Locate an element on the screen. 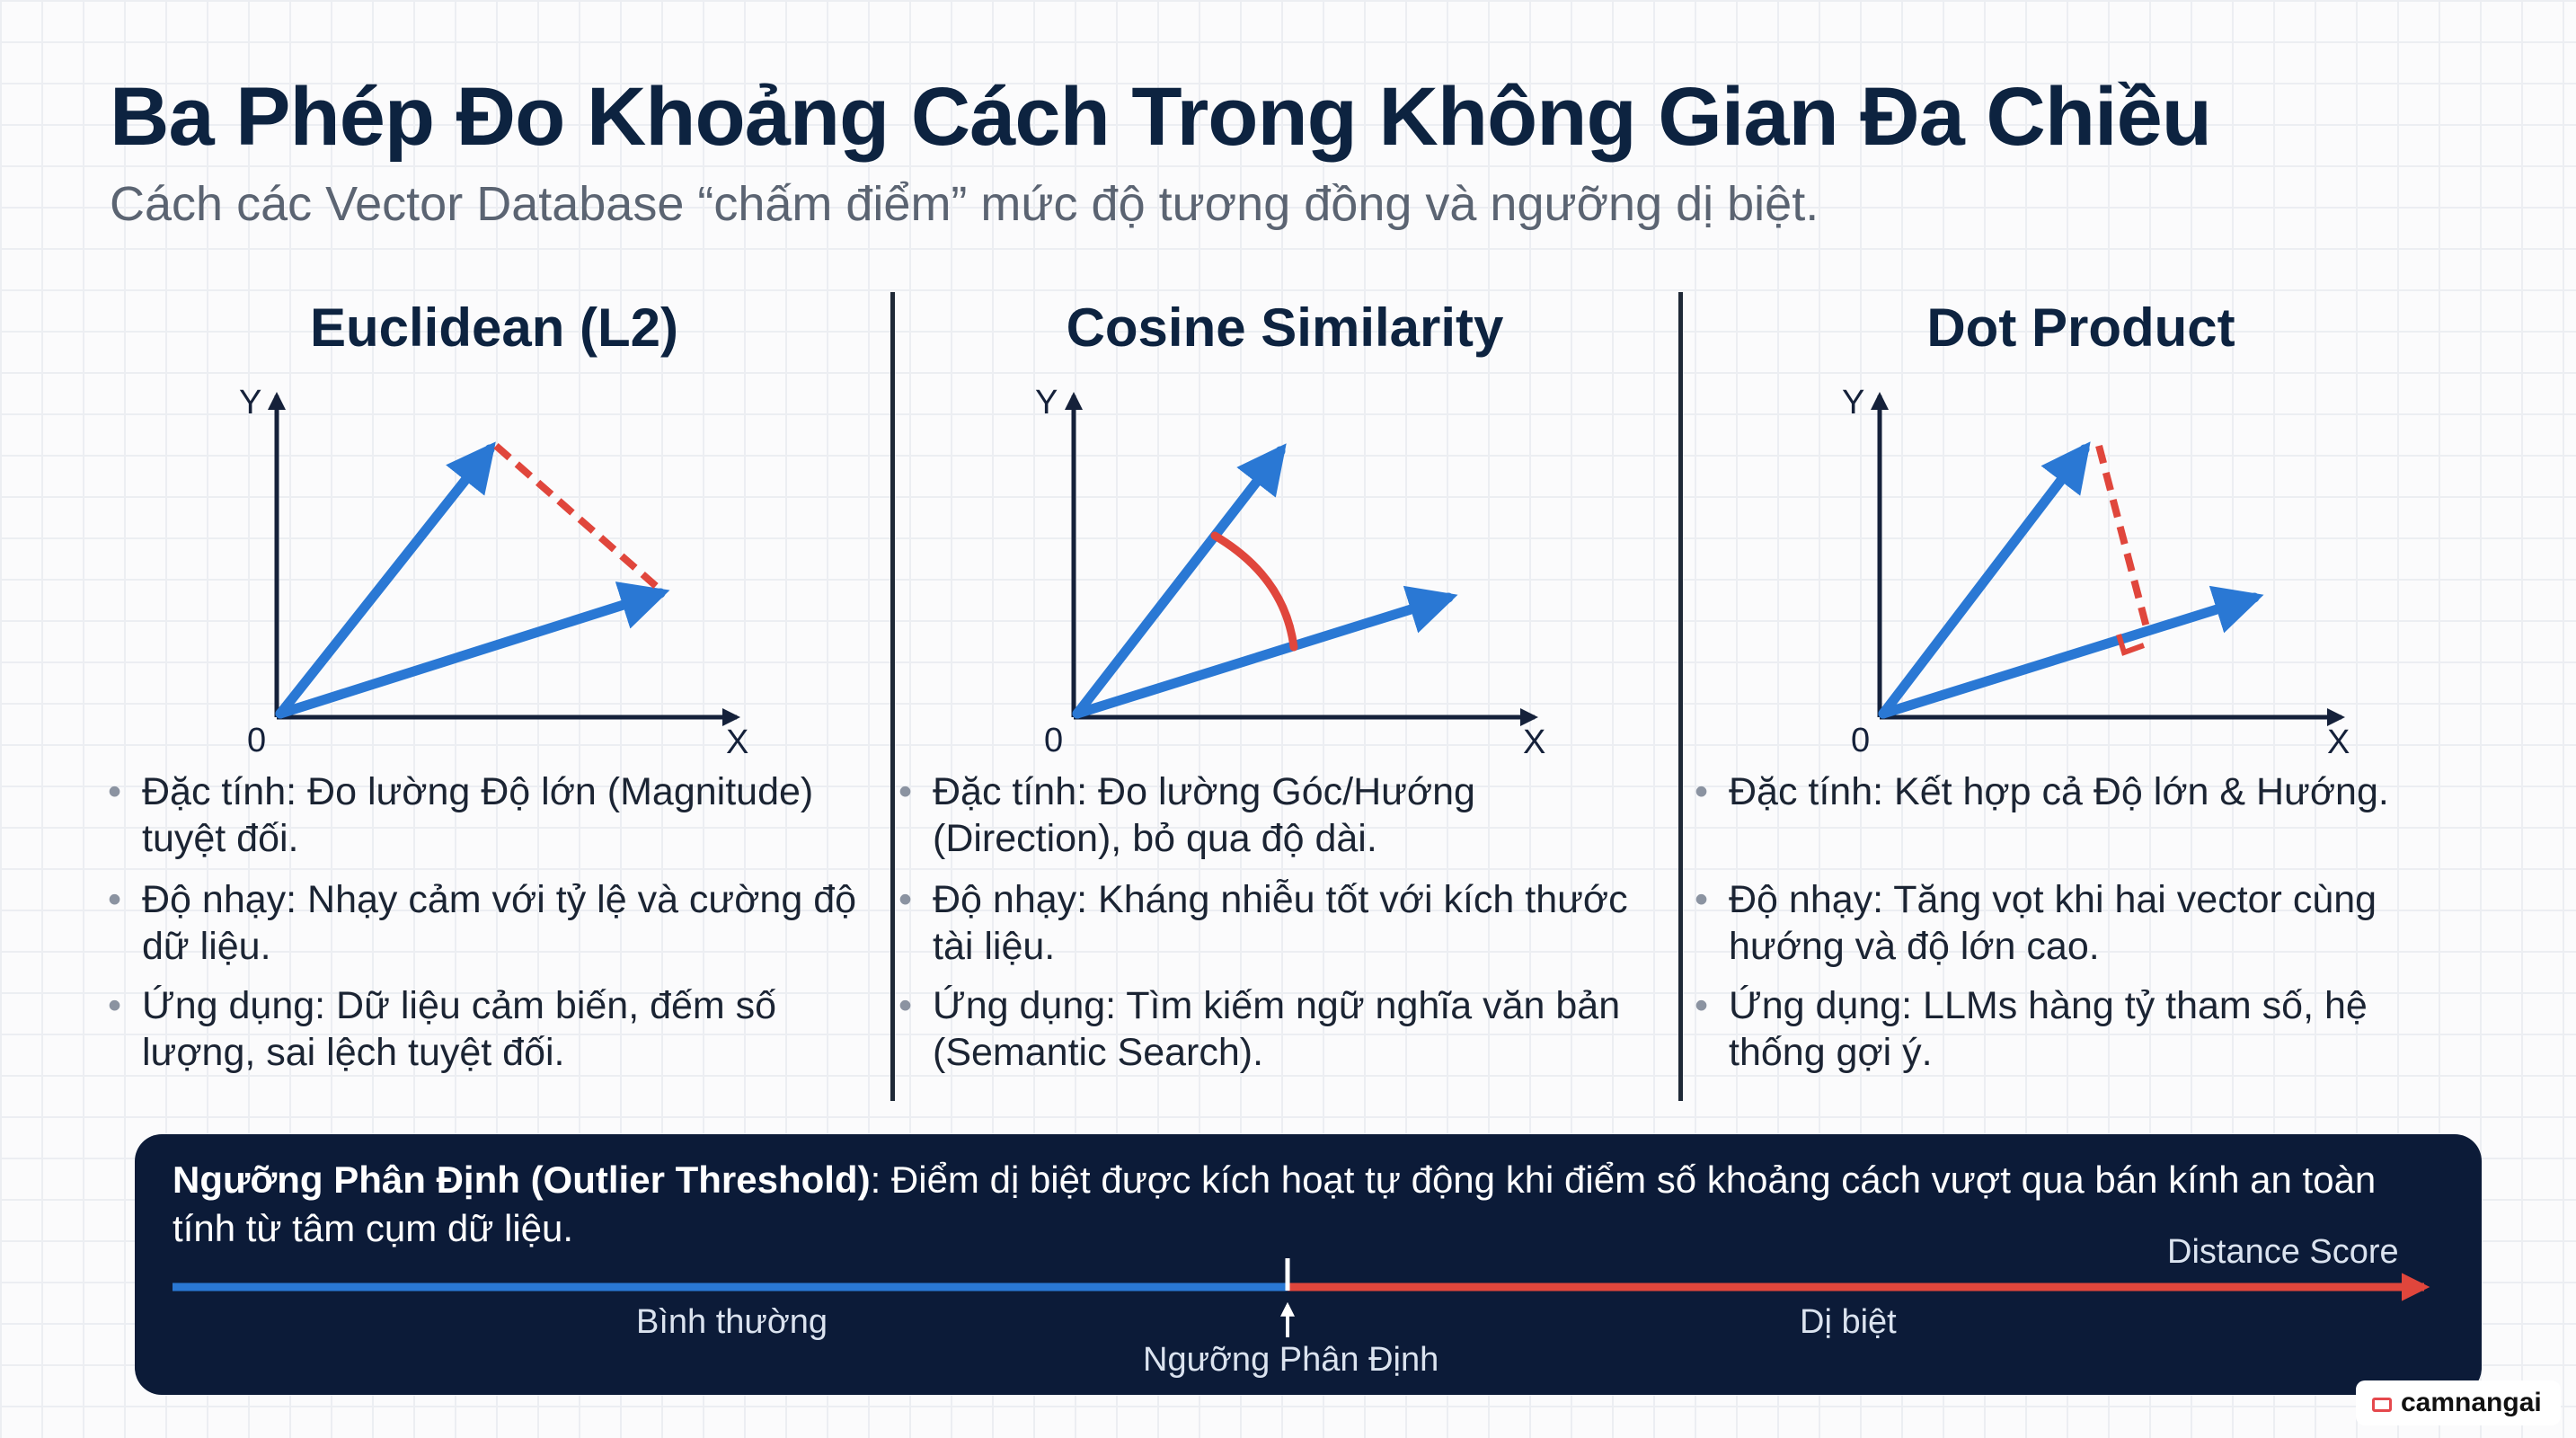  dot-product-diagram: Y X 0 is located at coordinates (2096, 569).